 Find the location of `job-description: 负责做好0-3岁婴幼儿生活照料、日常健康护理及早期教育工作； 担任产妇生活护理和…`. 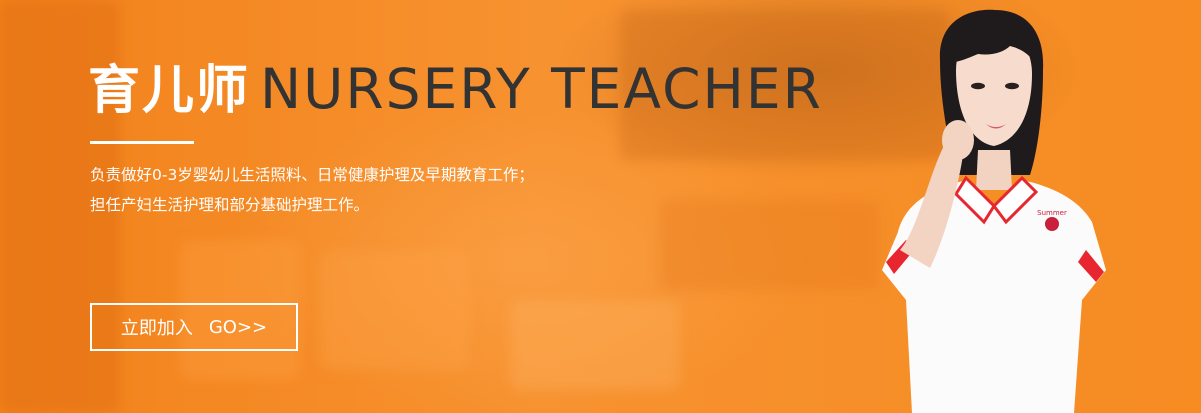

job-description: 负责做好0-3岁婴幼儿生活照料、日常健康护理及早期教育工作； 担任产妇生活护理和… is located at coordinates (312, 190).